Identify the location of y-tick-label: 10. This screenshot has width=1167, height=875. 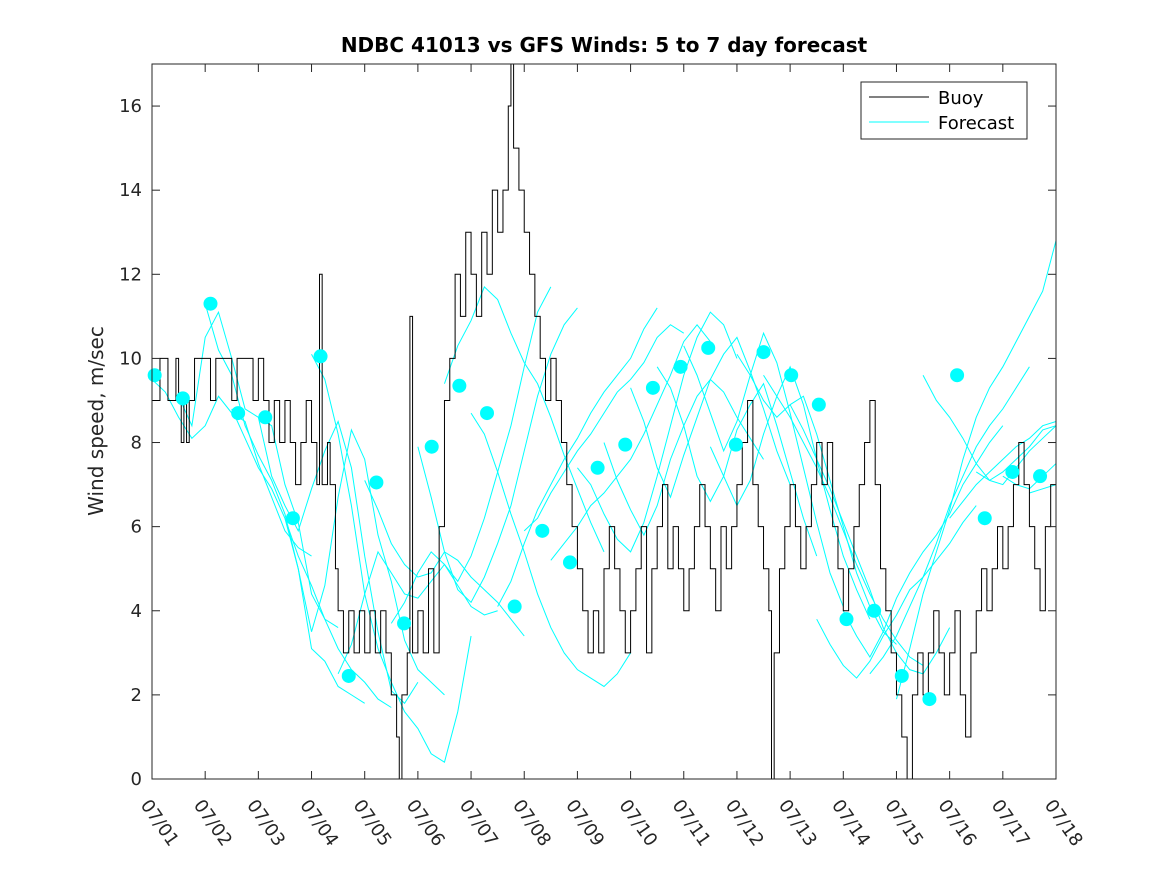
(130, 358).